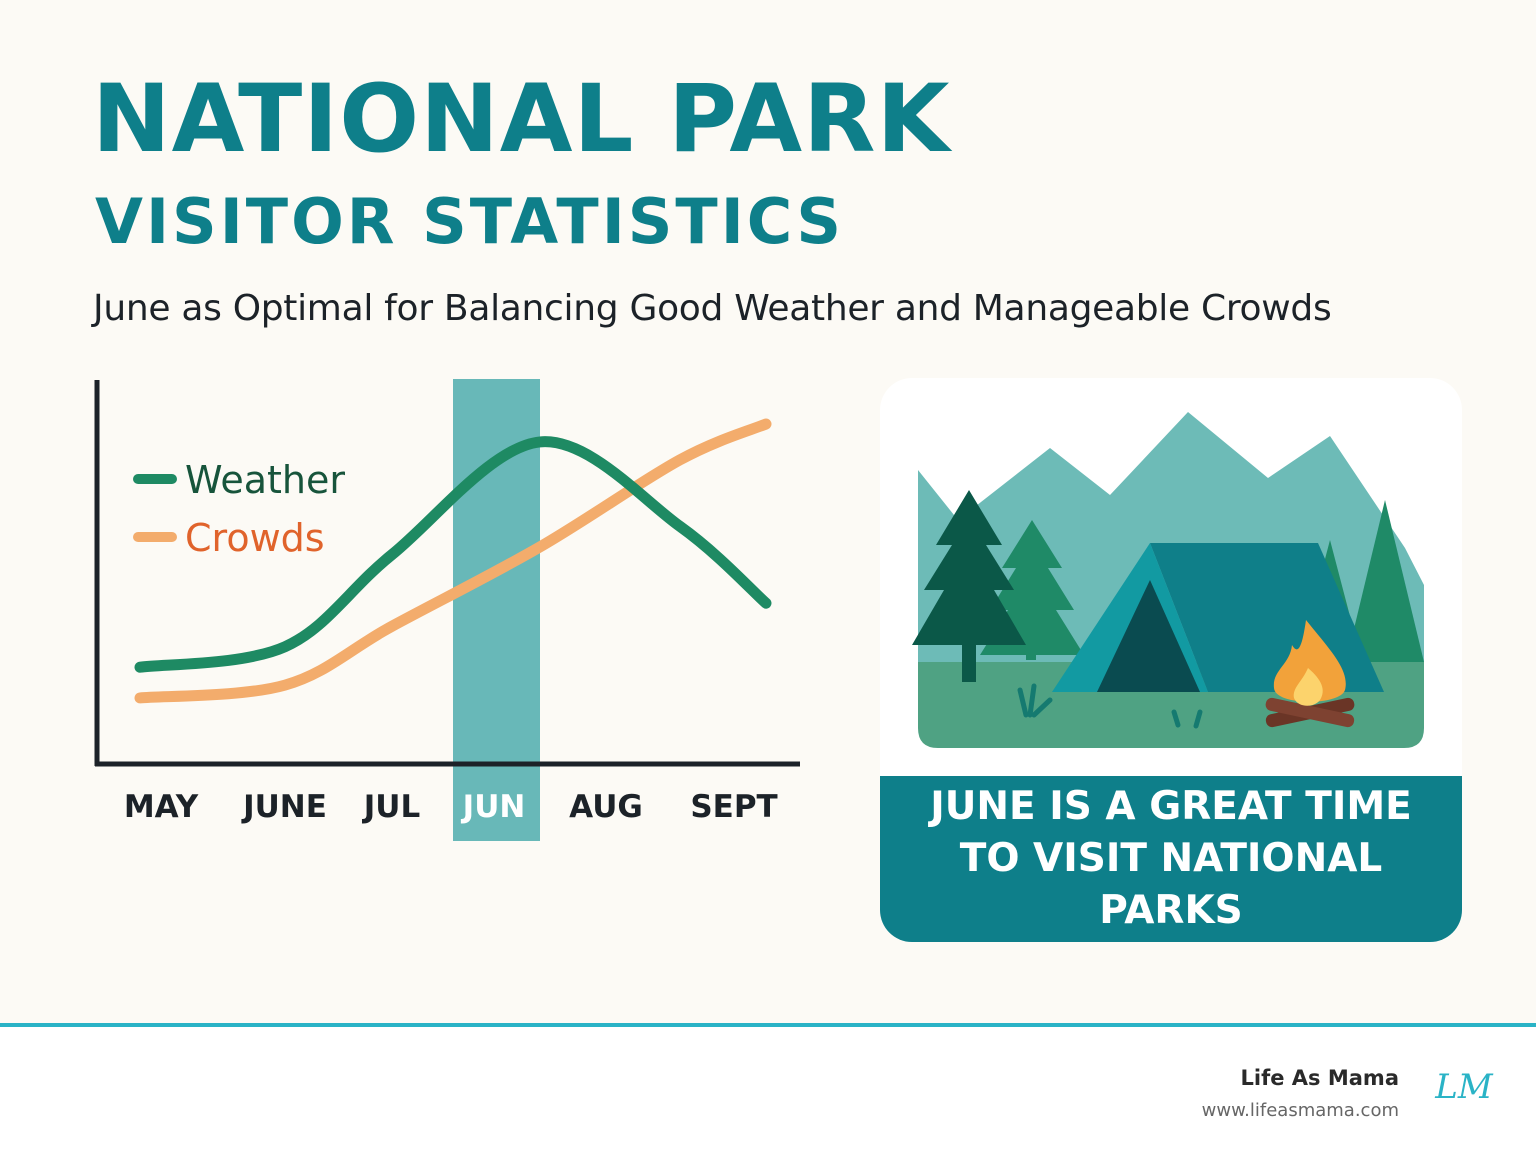 This screenshot has width=1536, height=1154. I want to click on x-tick-label: AUG, so click(606, 807).